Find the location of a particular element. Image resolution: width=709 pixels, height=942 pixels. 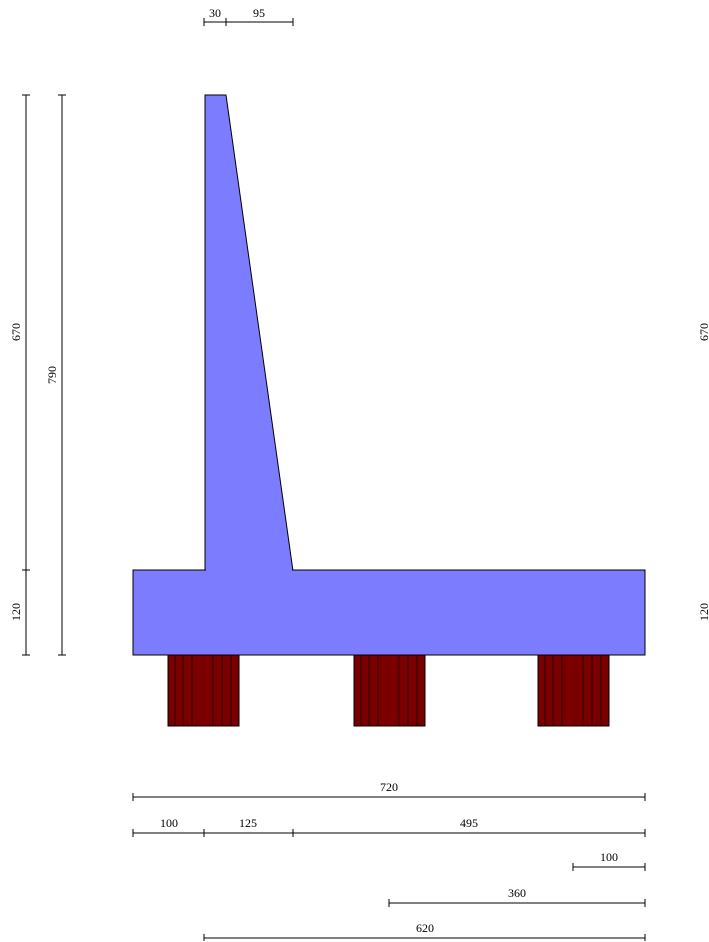

bottom-dimension-pile-edge: 100 is located at coordinates (609, 860).